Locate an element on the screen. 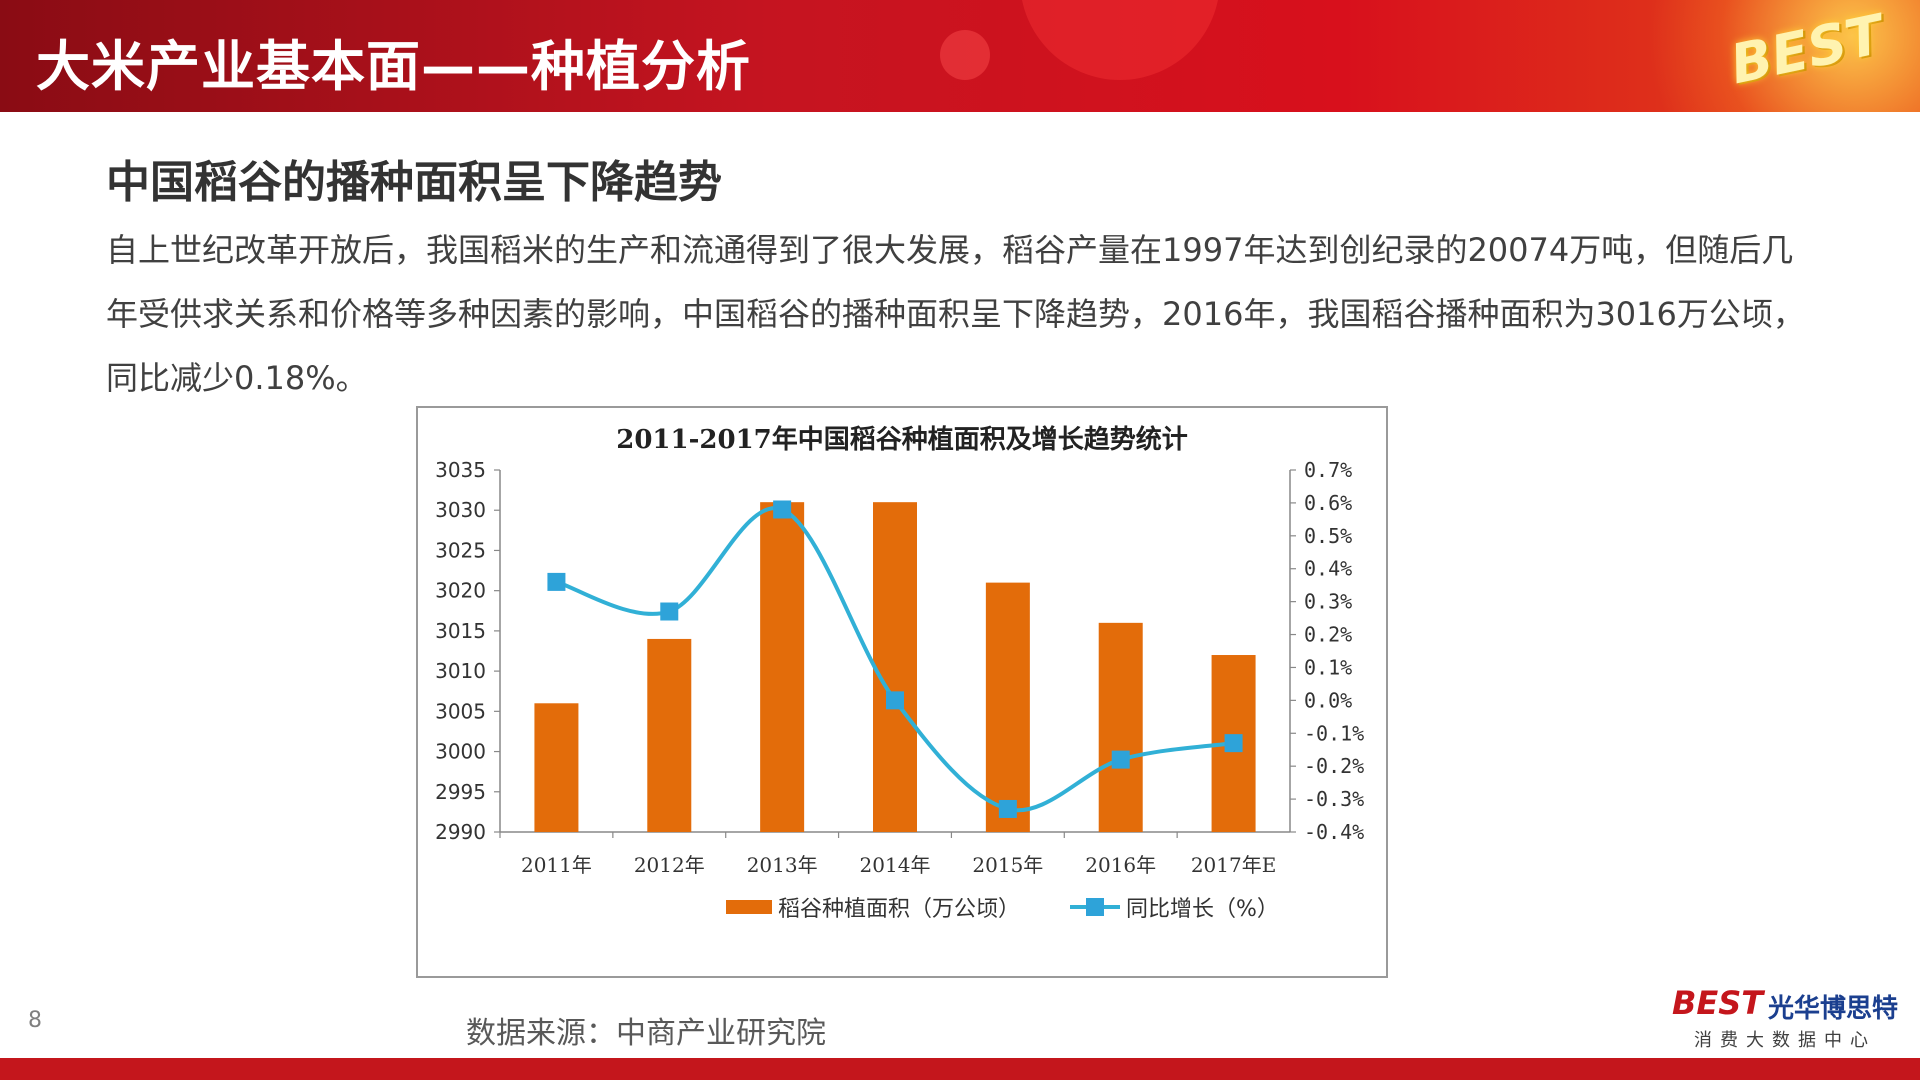 This screenshot has width=1920, height=1080. x-tick-label: 2015年 is located at coordinates (1007, 865).